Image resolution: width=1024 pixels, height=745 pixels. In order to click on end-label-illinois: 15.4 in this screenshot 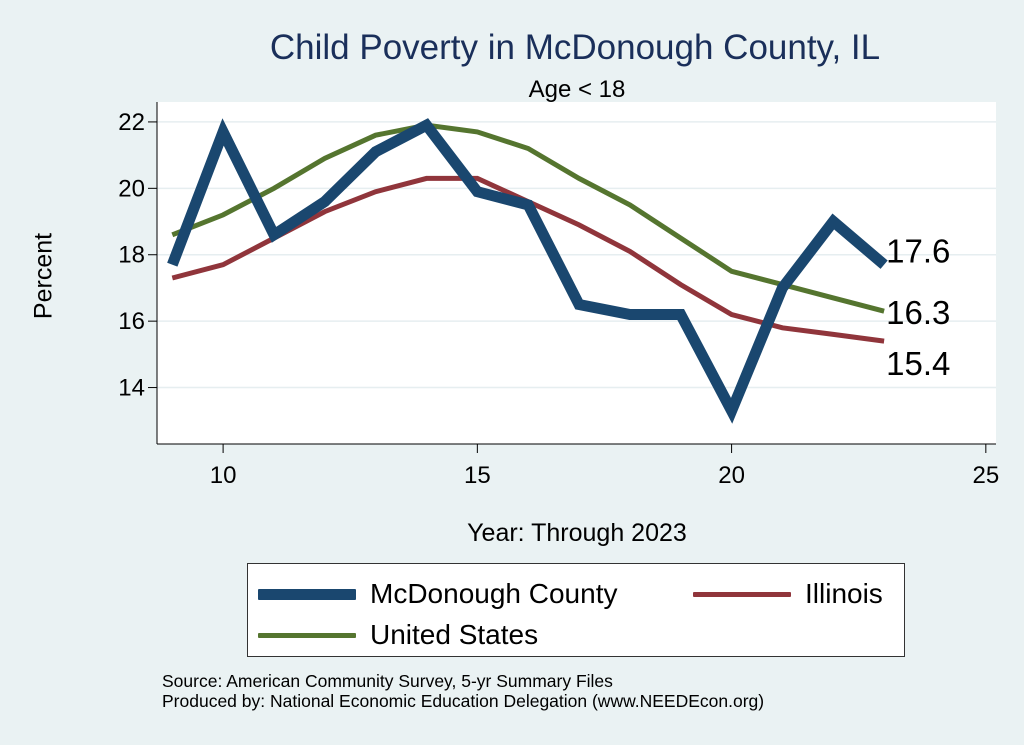, I will do `click(918, 363)`.